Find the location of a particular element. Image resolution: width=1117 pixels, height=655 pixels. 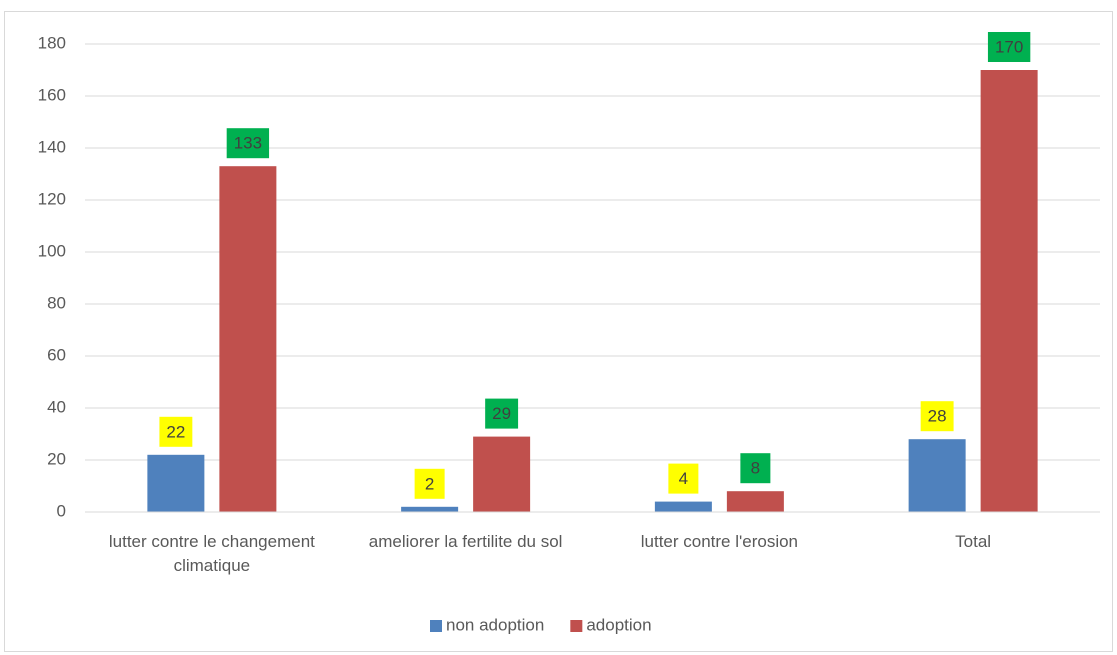

data-label: 22 is located at coordinates (175, 431).